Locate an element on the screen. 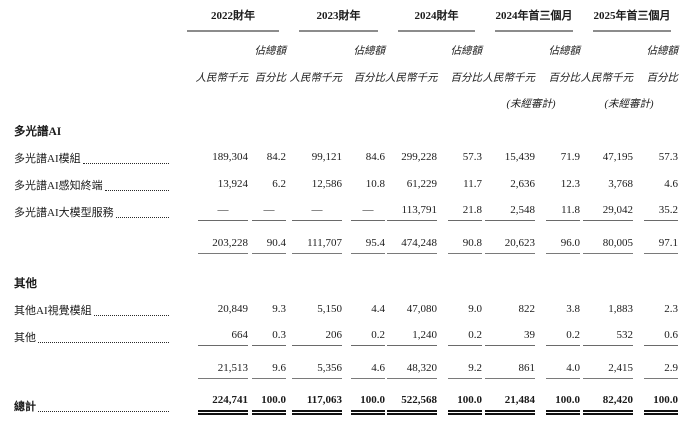 This screenshot has width=700, height=424. value-cell: 0.6 is located at coordinates (661, 337).